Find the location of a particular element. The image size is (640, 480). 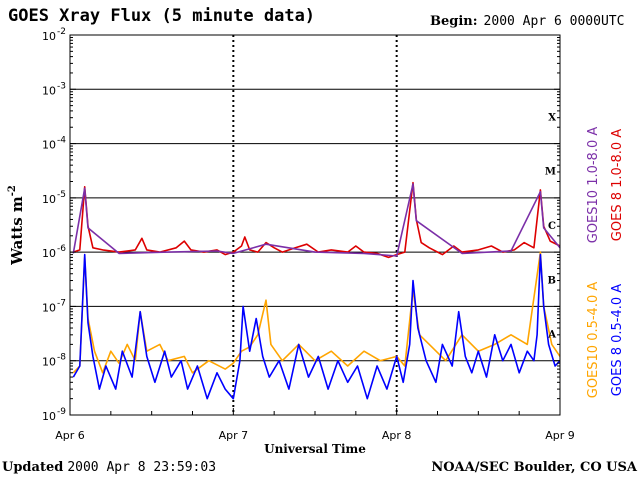

legend-label: GOES 8 0.5-4.0 A is located at coordinates (617, 340).